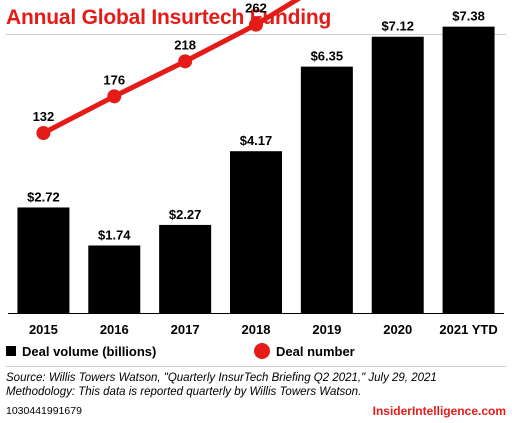 Image resolution: width=512 pixels, height=423 pixels. Describe the element at coordinates (256, 232) in the screenshot. I see `bar-2018` at that location.